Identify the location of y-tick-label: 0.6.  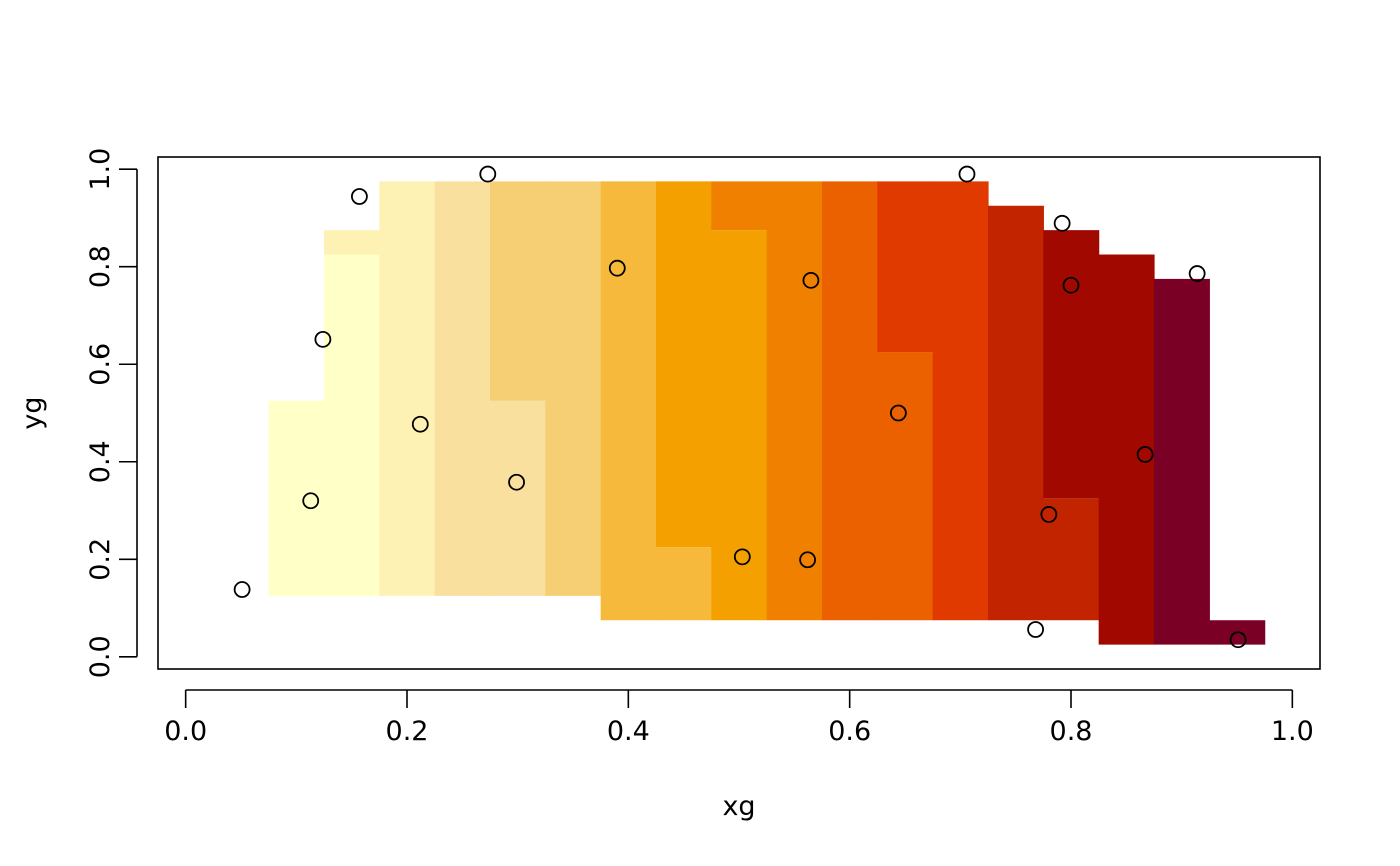
(100, 364).